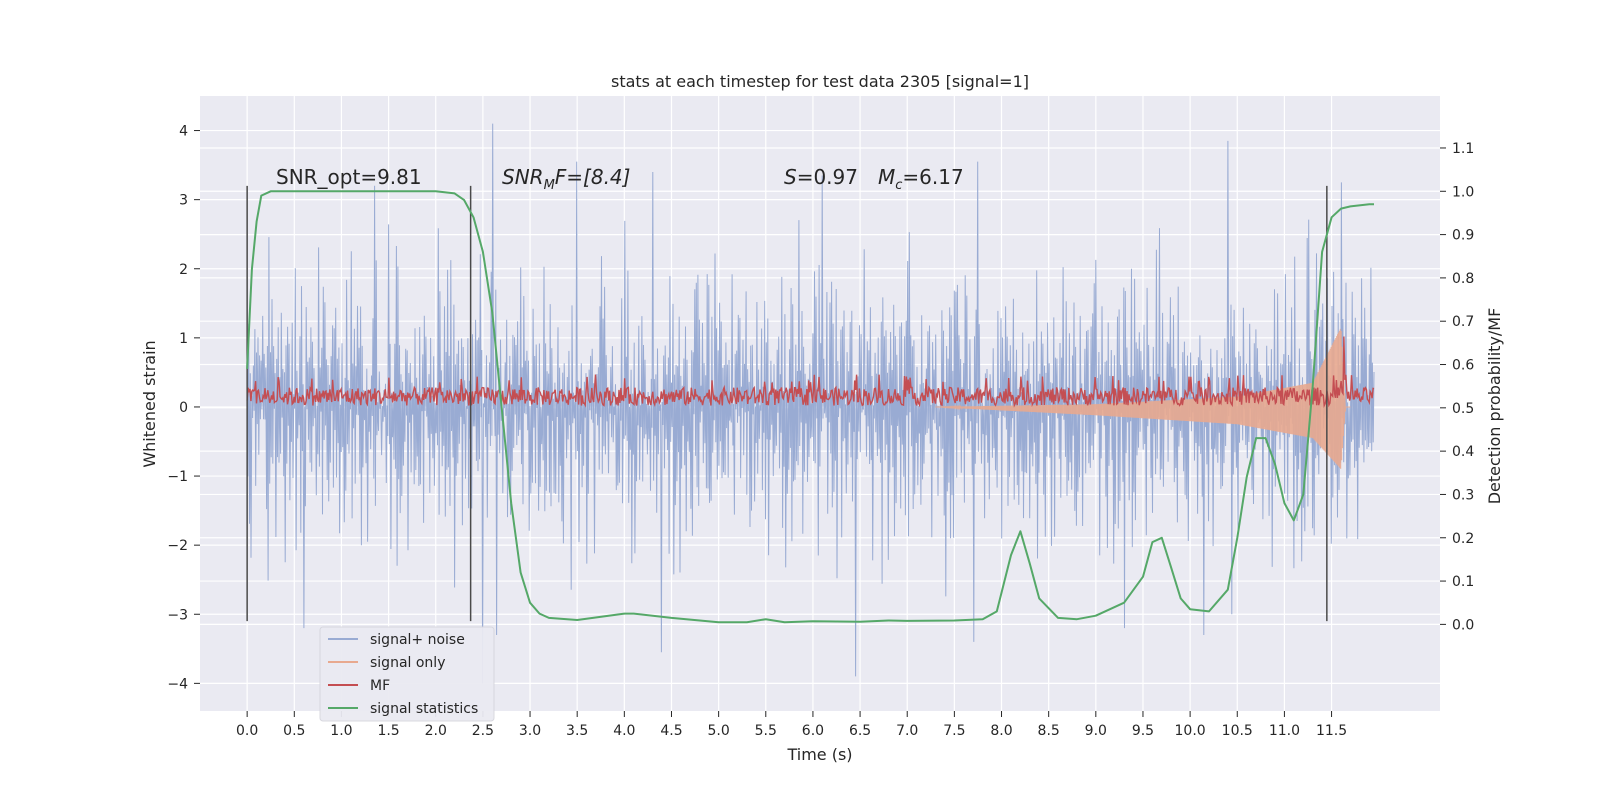 Image resolution: width=1600 pixels, height=800 pixels. Describe the element at coordinates (388, 731) in the screenshot. I see `x-tick-label-3: 1.5` at that location.